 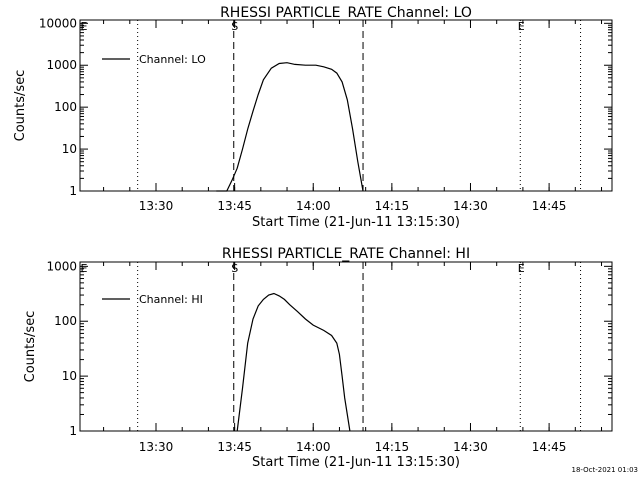 I want to click on legend-label: Channel: HI, so click(x=171, y=299).